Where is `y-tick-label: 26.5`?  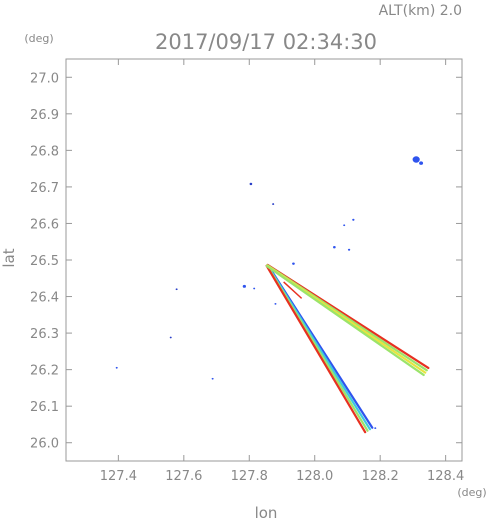
y-tick-label: 26.5 is located at coordinates (44, 261).